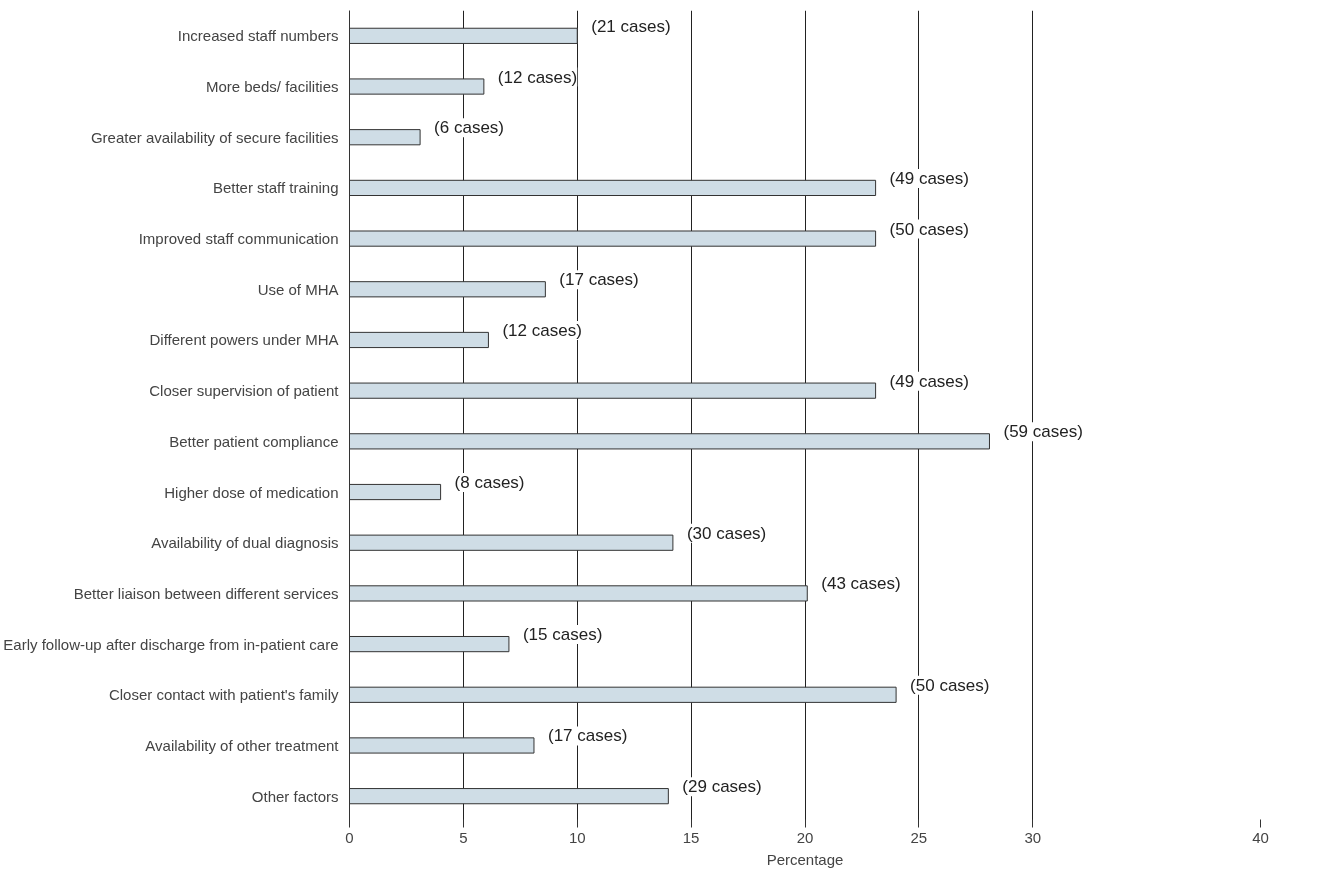 The height and width of the screenshot is (888, 1317). I want to click on x-tick-label: 25, so click(919, 837).